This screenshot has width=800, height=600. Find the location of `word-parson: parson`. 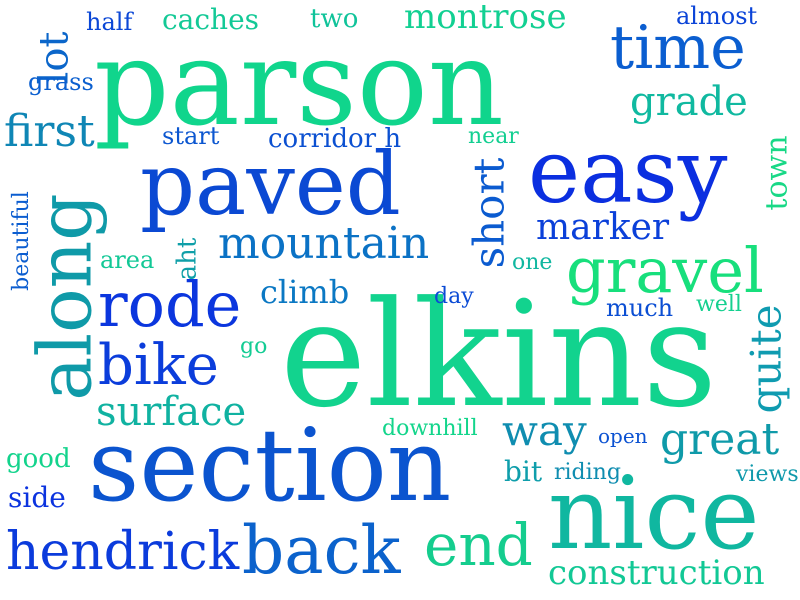

word-parson: parson is located at coordinates (299, 83).